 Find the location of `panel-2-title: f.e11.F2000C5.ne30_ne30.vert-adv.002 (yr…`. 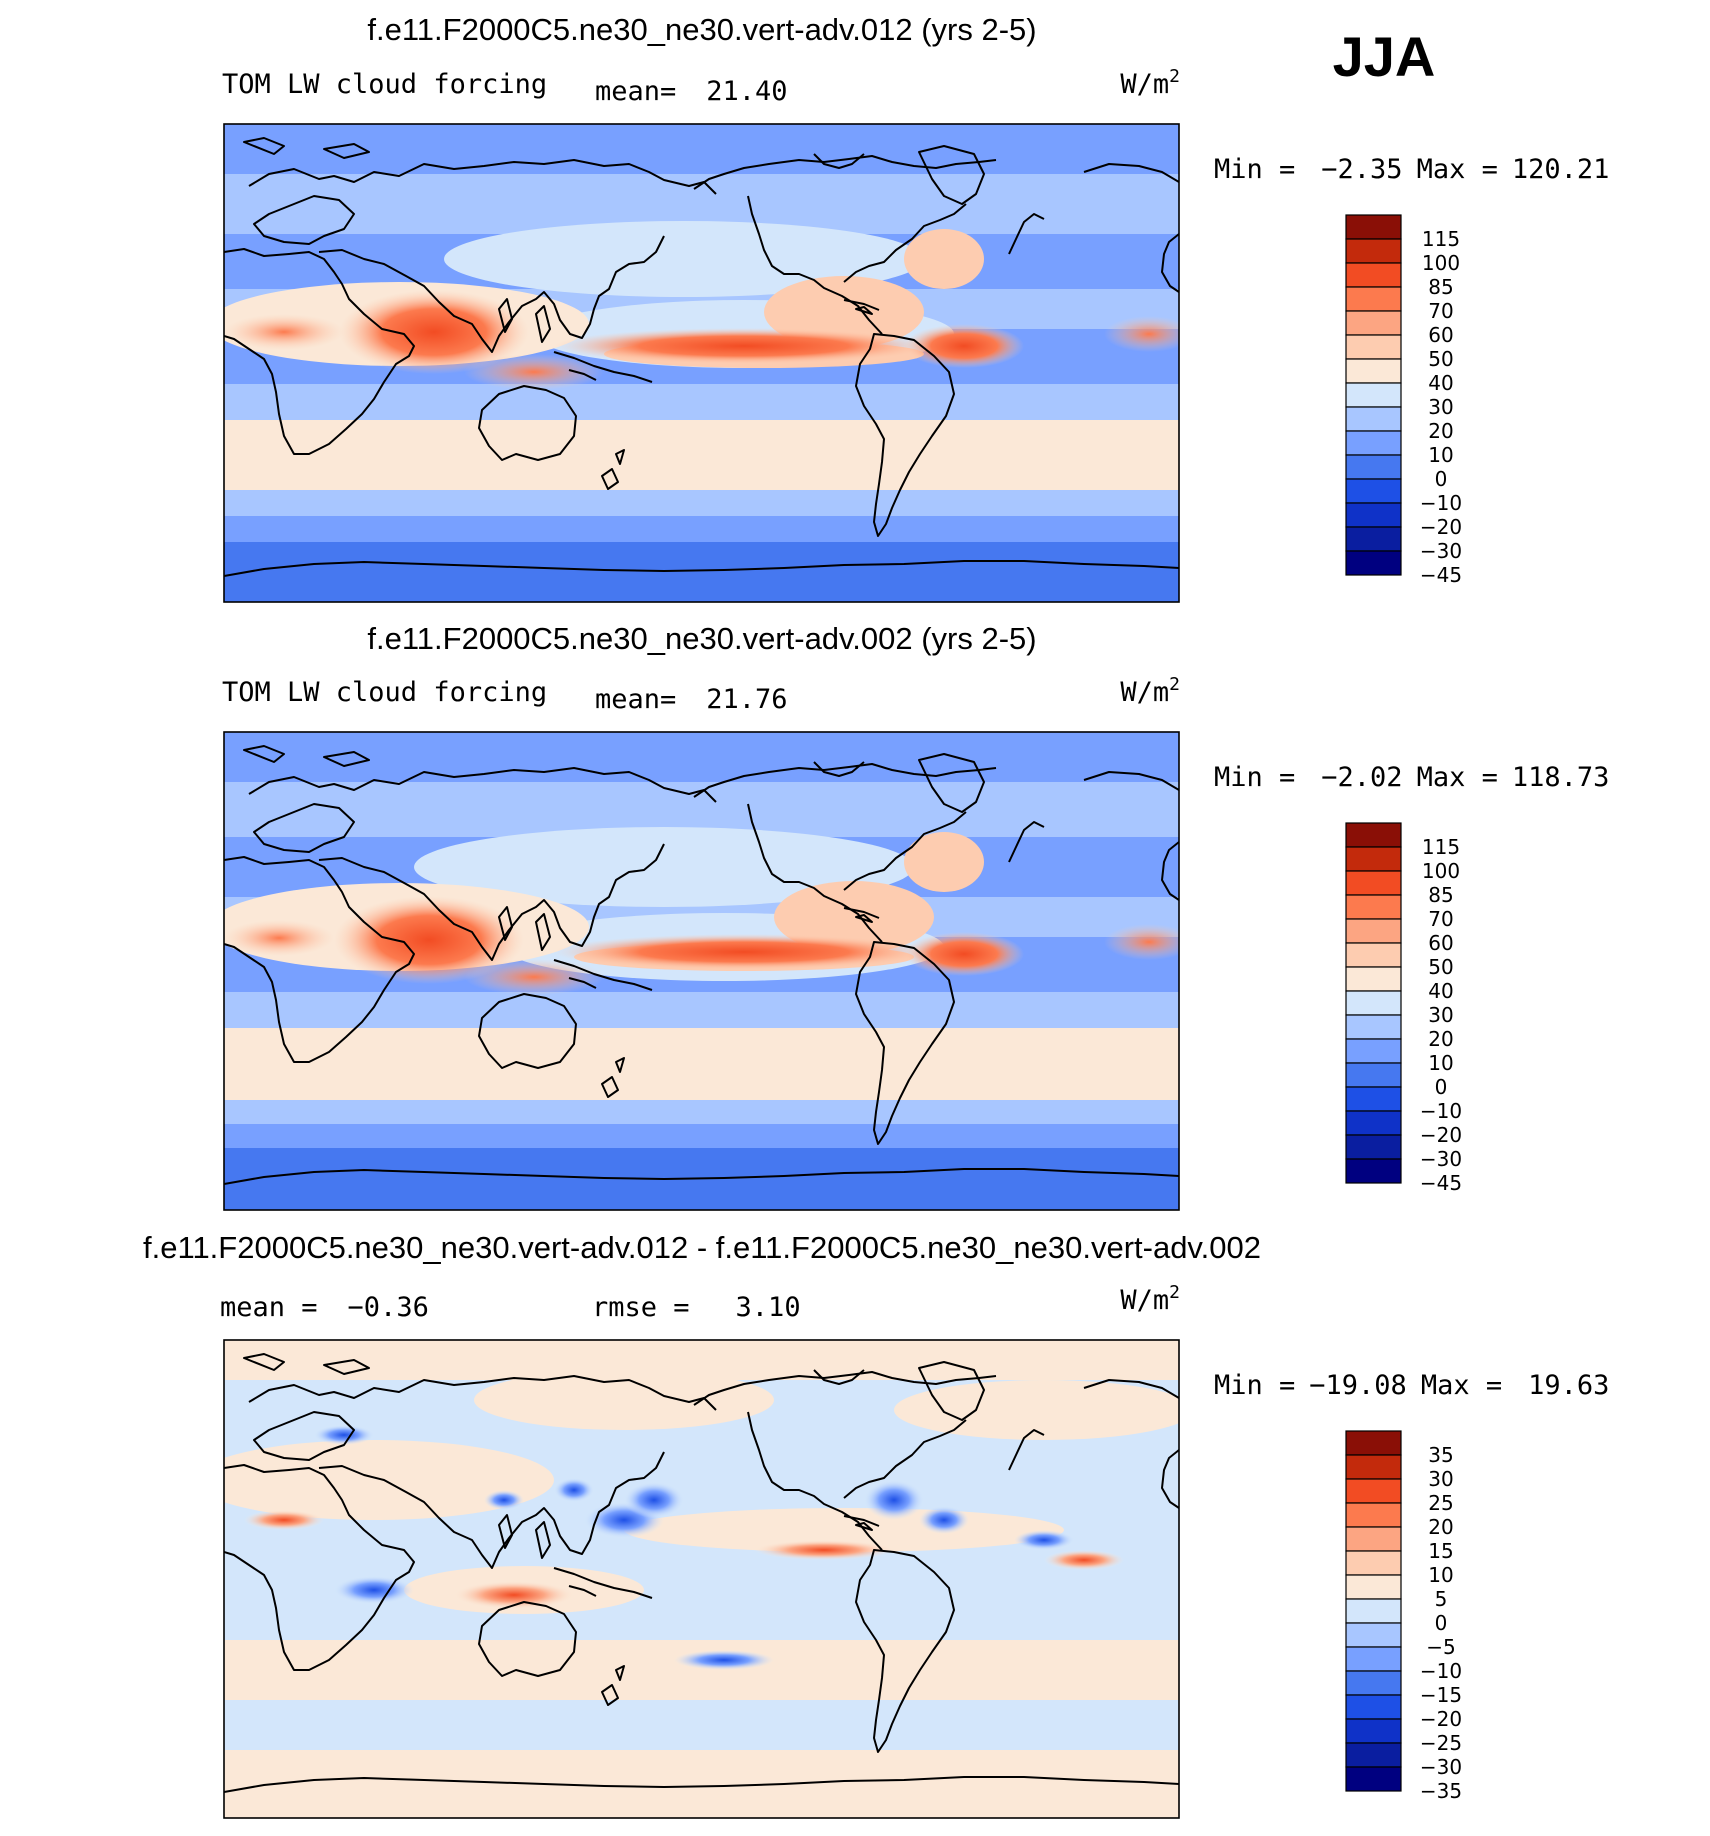

panel-2-title: f.e11.F2000C5.ne30_ne30.vert-adv.002 (yr… is located at coordinates (701, 638).